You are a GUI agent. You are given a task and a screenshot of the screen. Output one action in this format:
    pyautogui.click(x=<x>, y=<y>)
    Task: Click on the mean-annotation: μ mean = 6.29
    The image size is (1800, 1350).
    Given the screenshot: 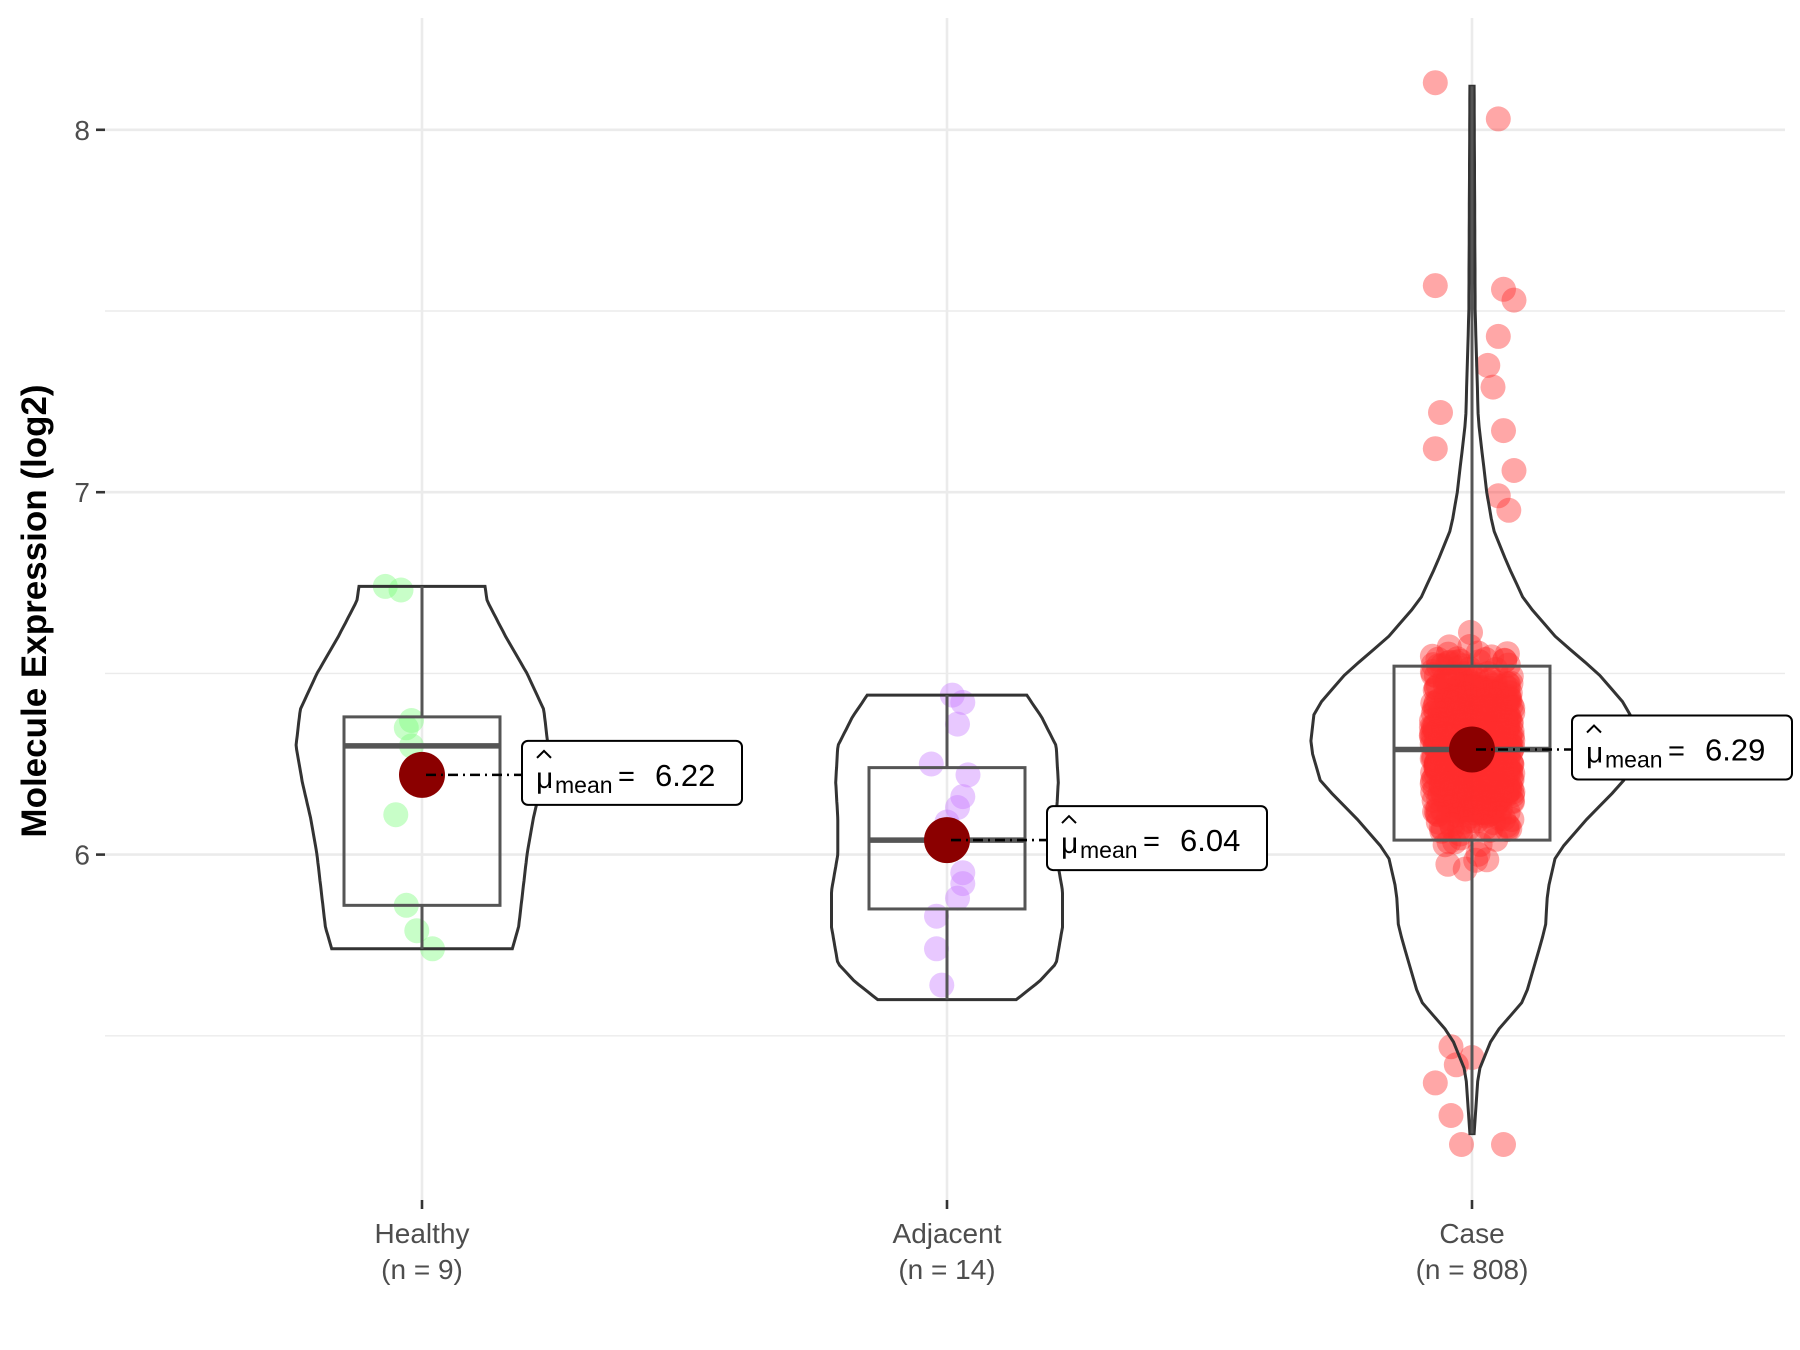 What is the action you would take?
    pyautogui.click(x=1682, y=747)
    